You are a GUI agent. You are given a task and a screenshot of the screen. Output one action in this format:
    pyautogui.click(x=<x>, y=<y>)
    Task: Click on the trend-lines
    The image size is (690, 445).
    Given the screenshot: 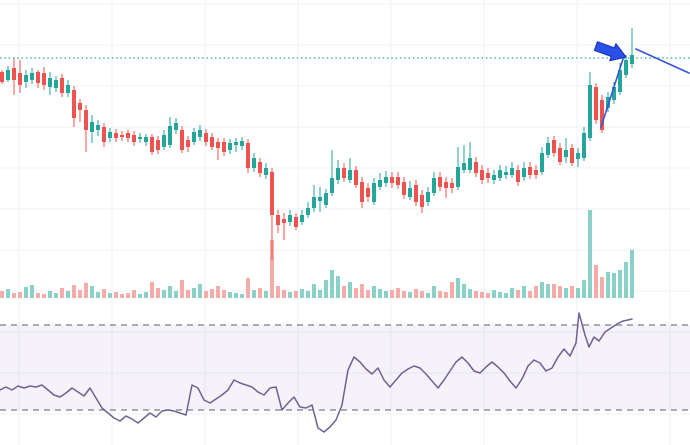 What is the action you would take?
    pyautogui.click(x=645, y=88)
    